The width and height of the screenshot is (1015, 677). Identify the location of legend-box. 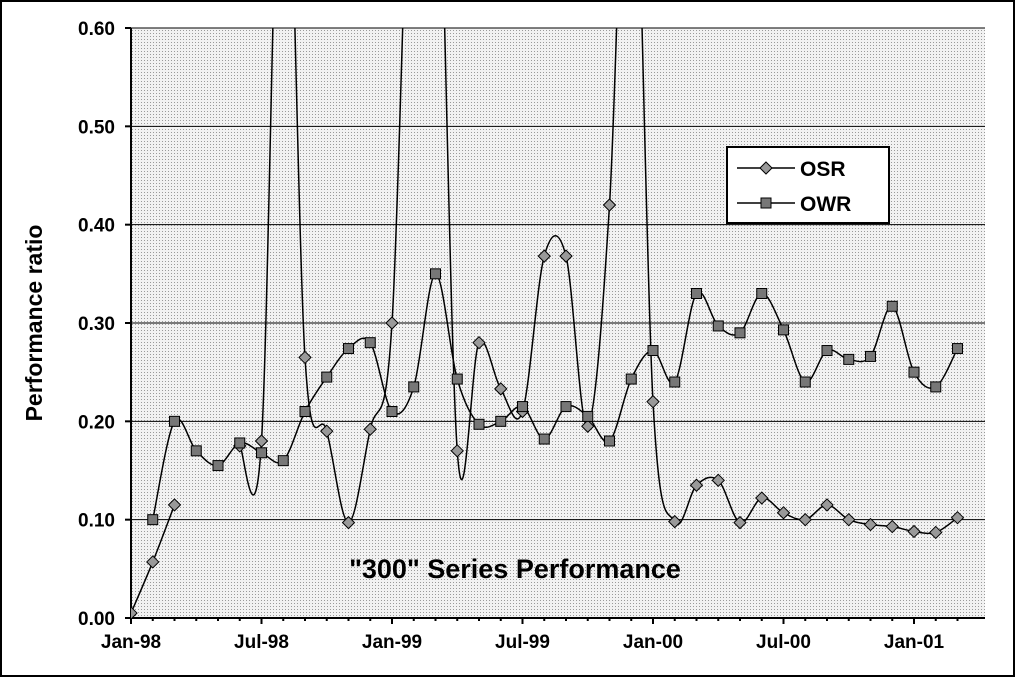
(808, 185).